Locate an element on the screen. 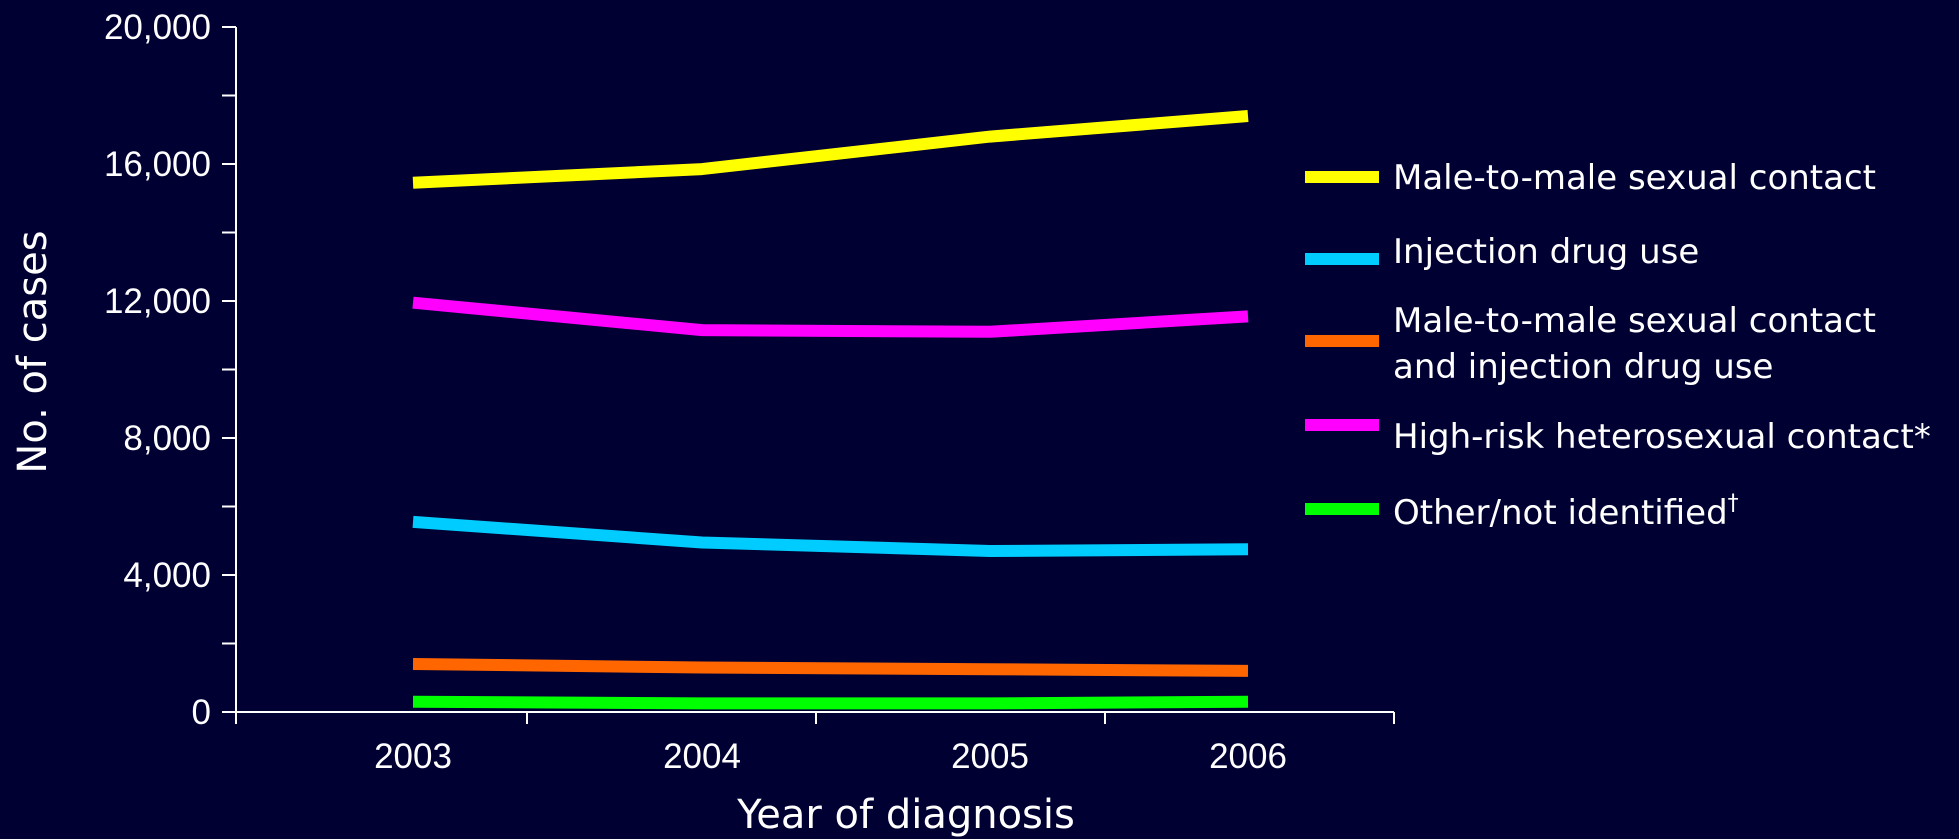 This screenshot has width=1959, height=839. y-tick-label-0: 0 is located at coordinates (201, 712).